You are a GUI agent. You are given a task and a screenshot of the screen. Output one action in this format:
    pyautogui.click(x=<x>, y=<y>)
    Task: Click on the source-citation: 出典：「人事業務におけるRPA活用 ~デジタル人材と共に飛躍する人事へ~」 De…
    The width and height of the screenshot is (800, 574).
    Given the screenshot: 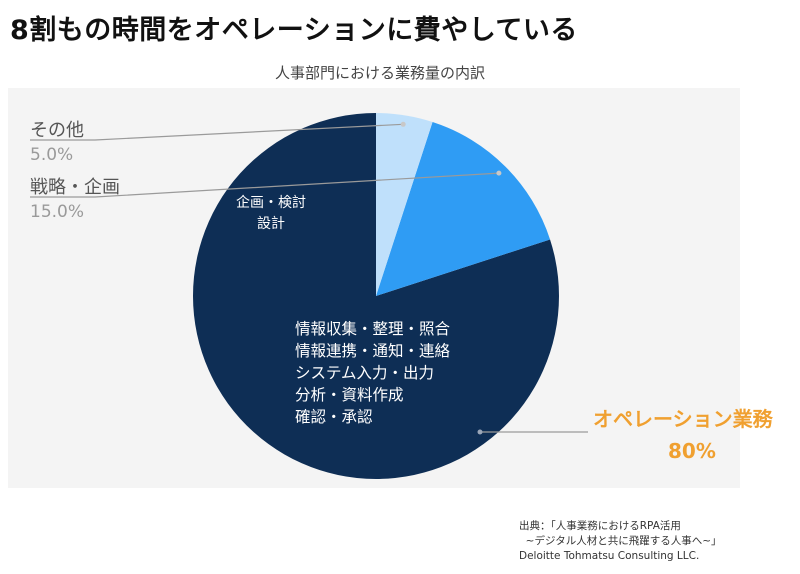 What is the action you would take?
    pyautogui.click(x=620, y=541)
    